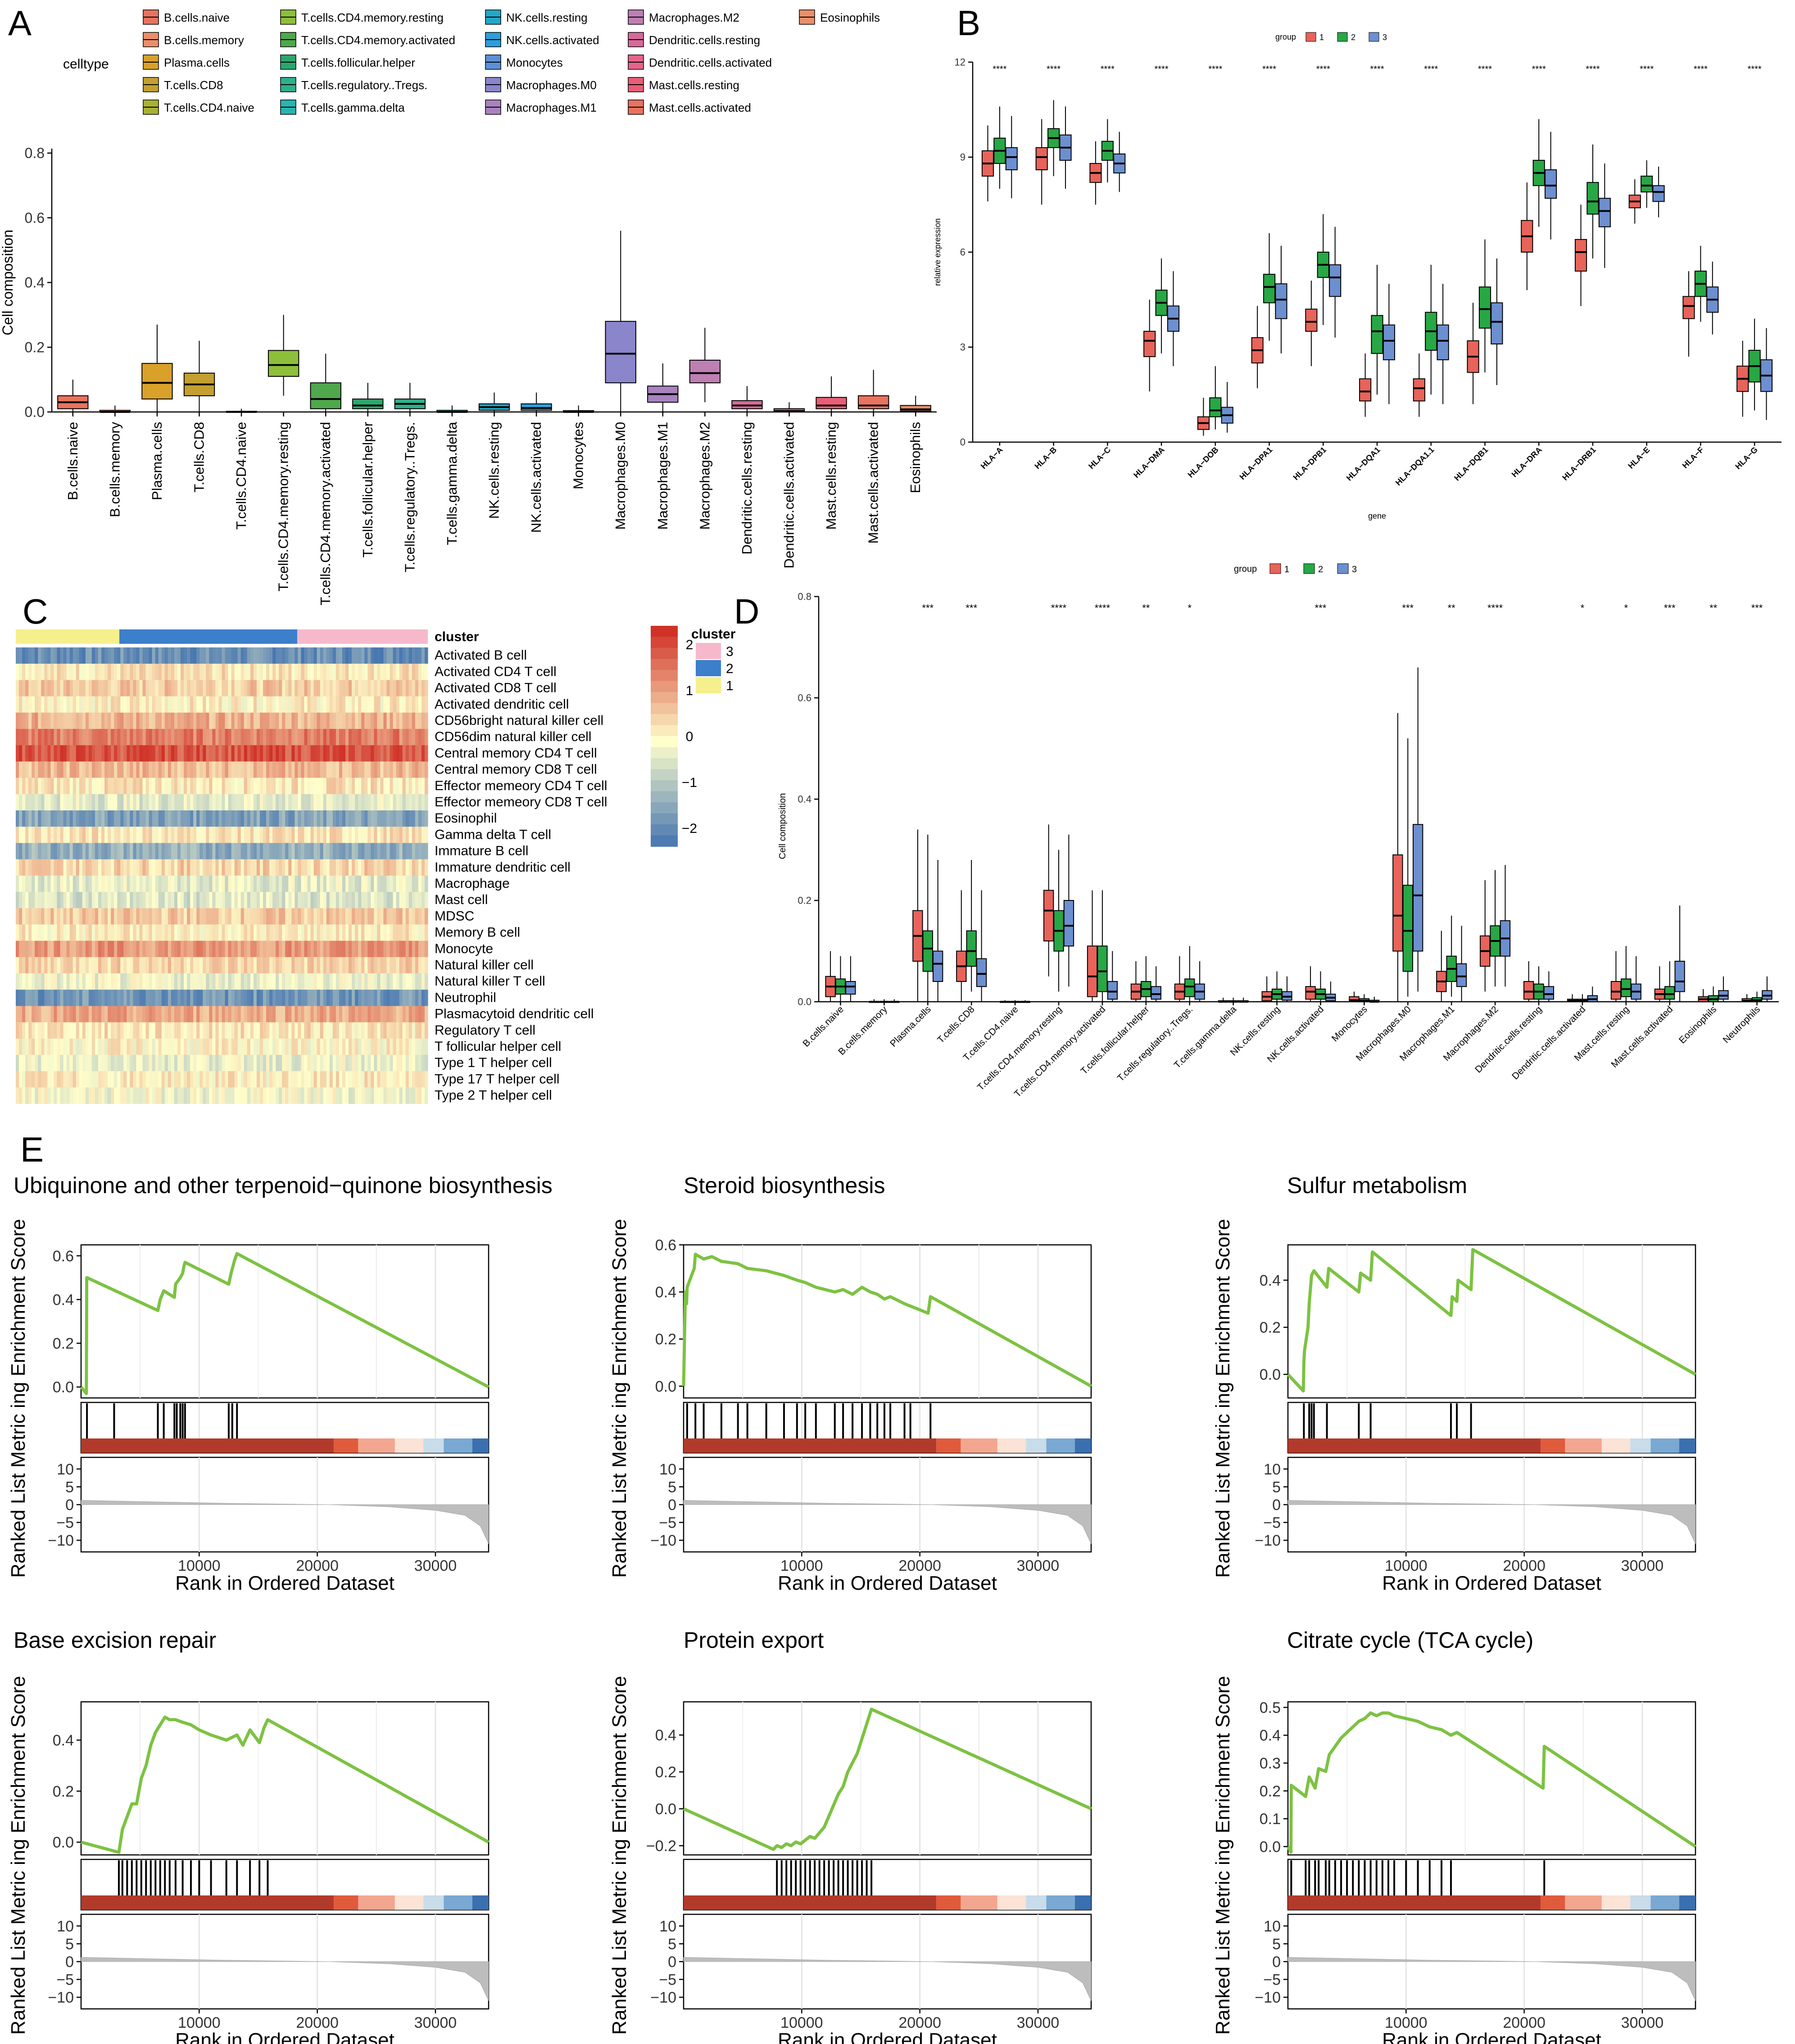 This screenshot has width=1795, height=2044. What do you see at coordinates (665, 753) in the screenshot?
I see `heatmap-scale-segment` at bounding box center [665, 753].